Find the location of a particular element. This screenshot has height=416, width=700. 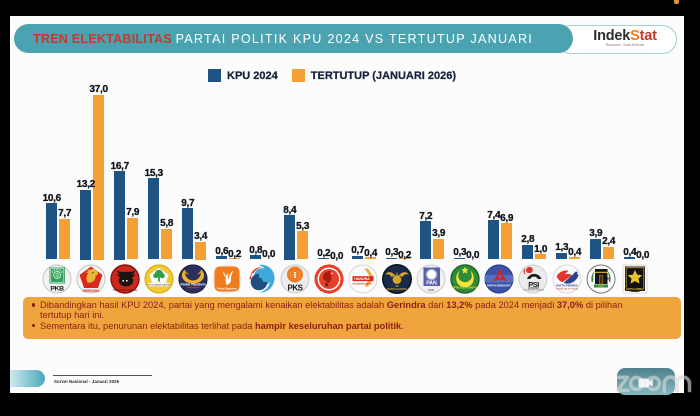

svg-text: PARTAI BULAN BINTANG is located at coordinates (465, 287).